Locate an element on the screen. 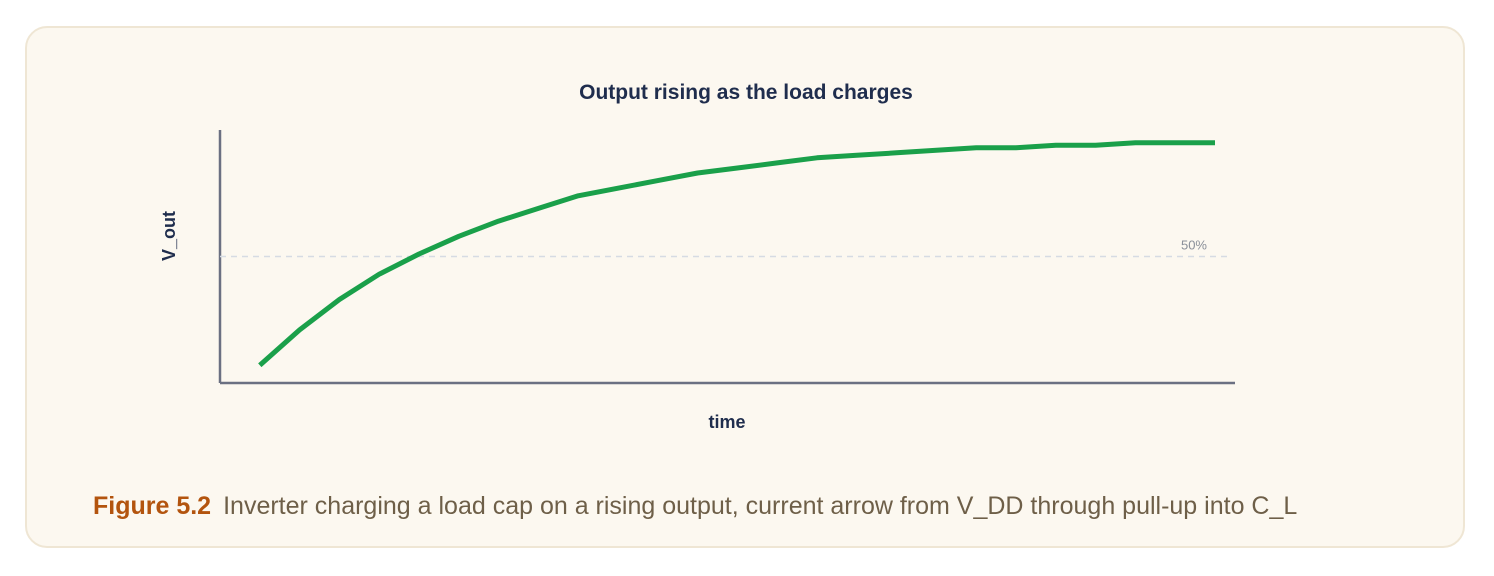 This screenshot has width=1494, height=576. reference-line: 50% is located at coordinates (725, 248).